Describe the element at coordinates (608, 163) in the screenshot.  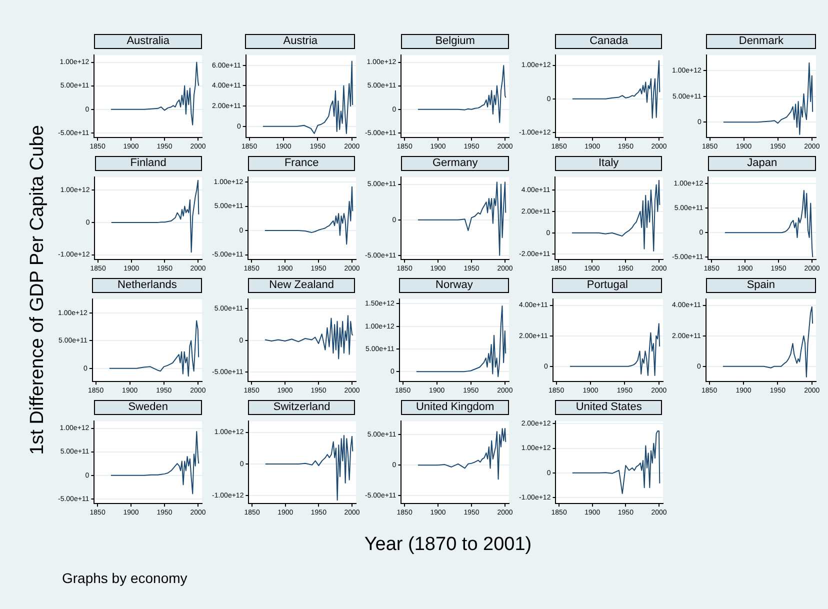
I see `chart-title: Italy` at that location.